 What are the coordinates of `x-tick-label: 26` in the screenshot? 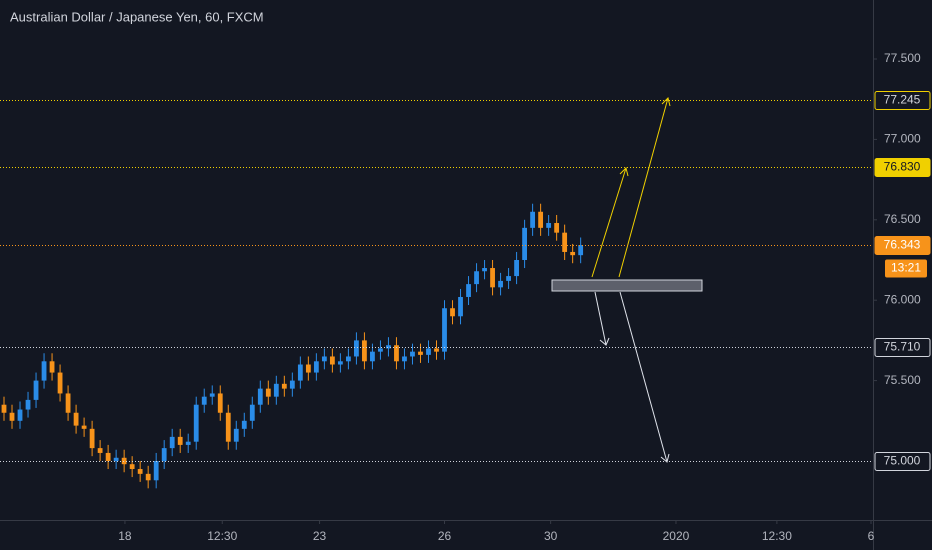 It's located at (445, 536).